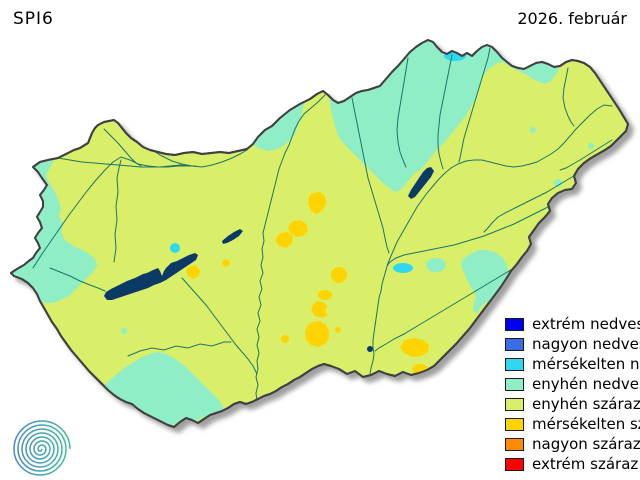 The width and height of the screenshot is (640, 480). I want to click on legend-item: enyhén száraz, so click(572, 404).